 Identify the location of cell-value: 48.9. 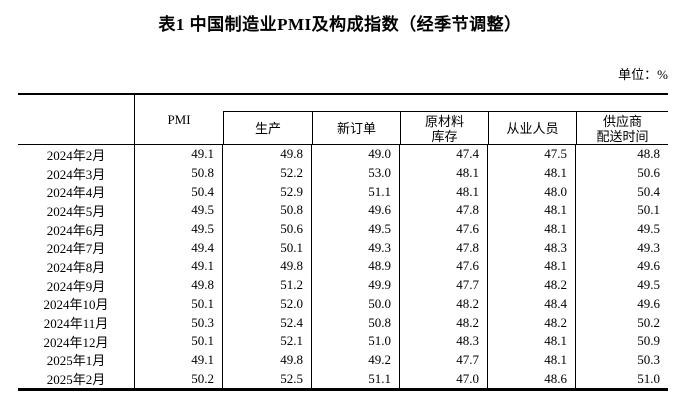
(356, 266).